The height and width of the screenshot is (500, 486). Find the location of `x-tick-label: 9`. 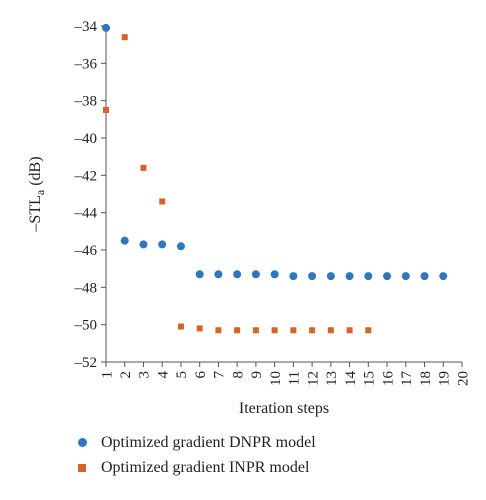

x-tick-label: 9 is located at coordinates (257, 375).